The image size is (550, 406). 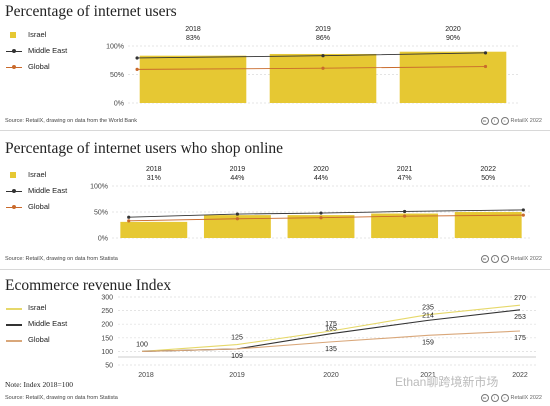 What do you see at coordinates (107, 298) in the screenshot?
I see `y-tick-label: 300` at bounding box center [107, 298].